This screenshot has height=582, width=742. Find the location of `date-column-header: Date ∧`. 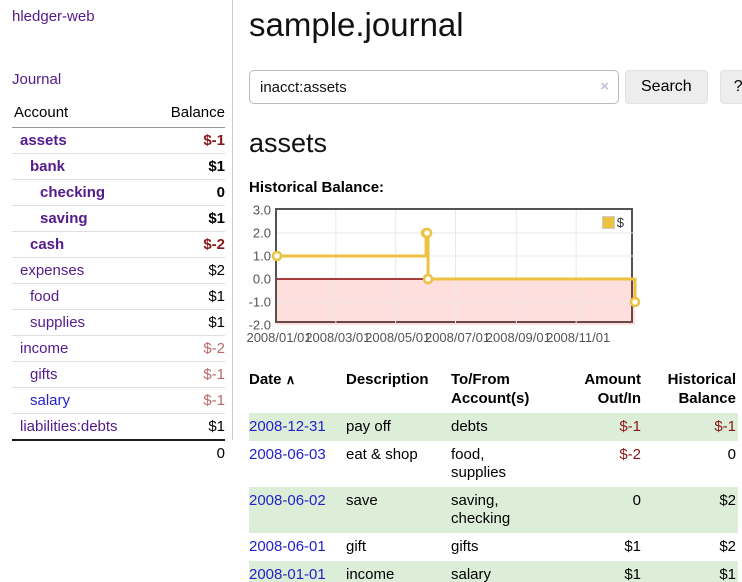

date-column-header: Date ∧ is located at coordinates (272, 379).